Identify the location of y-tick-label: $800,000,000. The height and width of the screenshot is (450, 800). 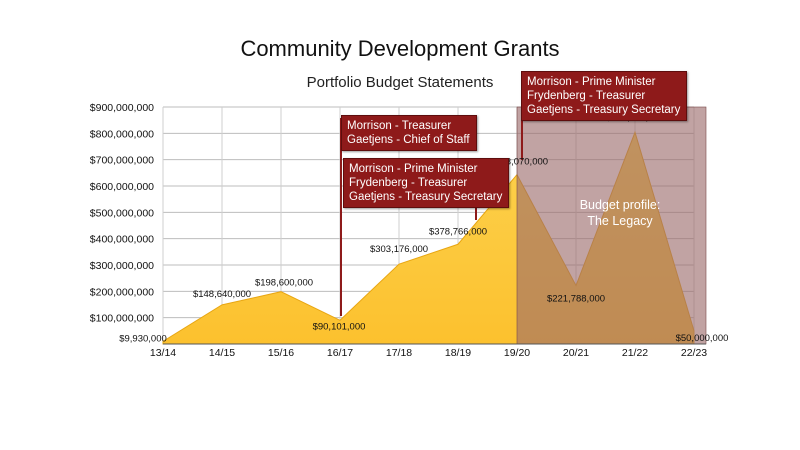
(122, 134).